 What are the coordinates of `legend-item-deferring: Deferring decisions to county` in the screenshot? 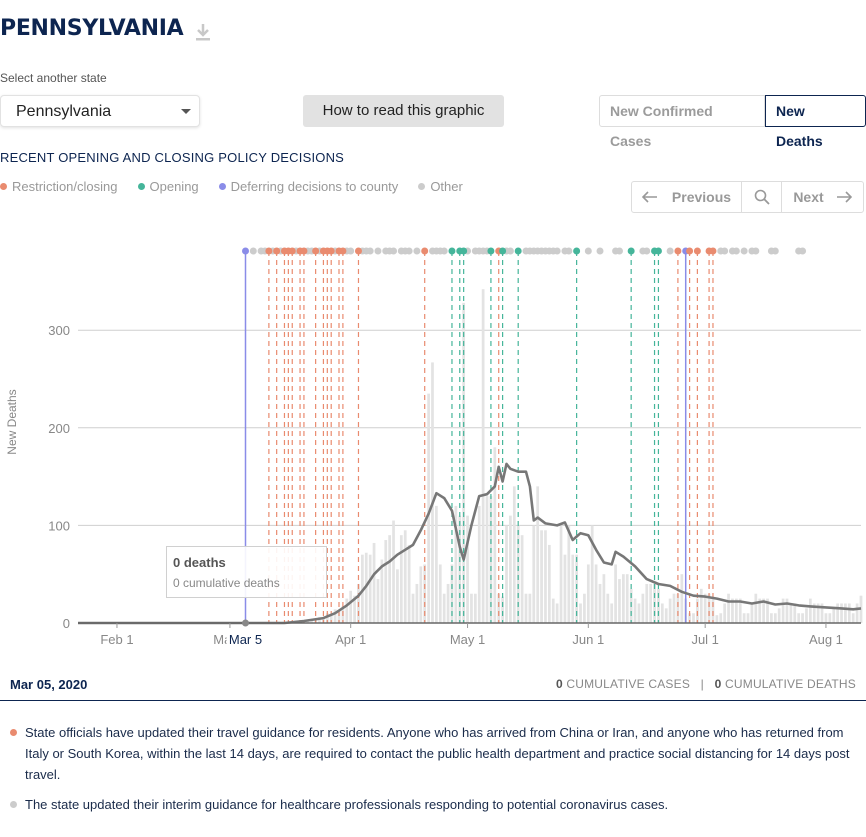 It's located at (308, 186).